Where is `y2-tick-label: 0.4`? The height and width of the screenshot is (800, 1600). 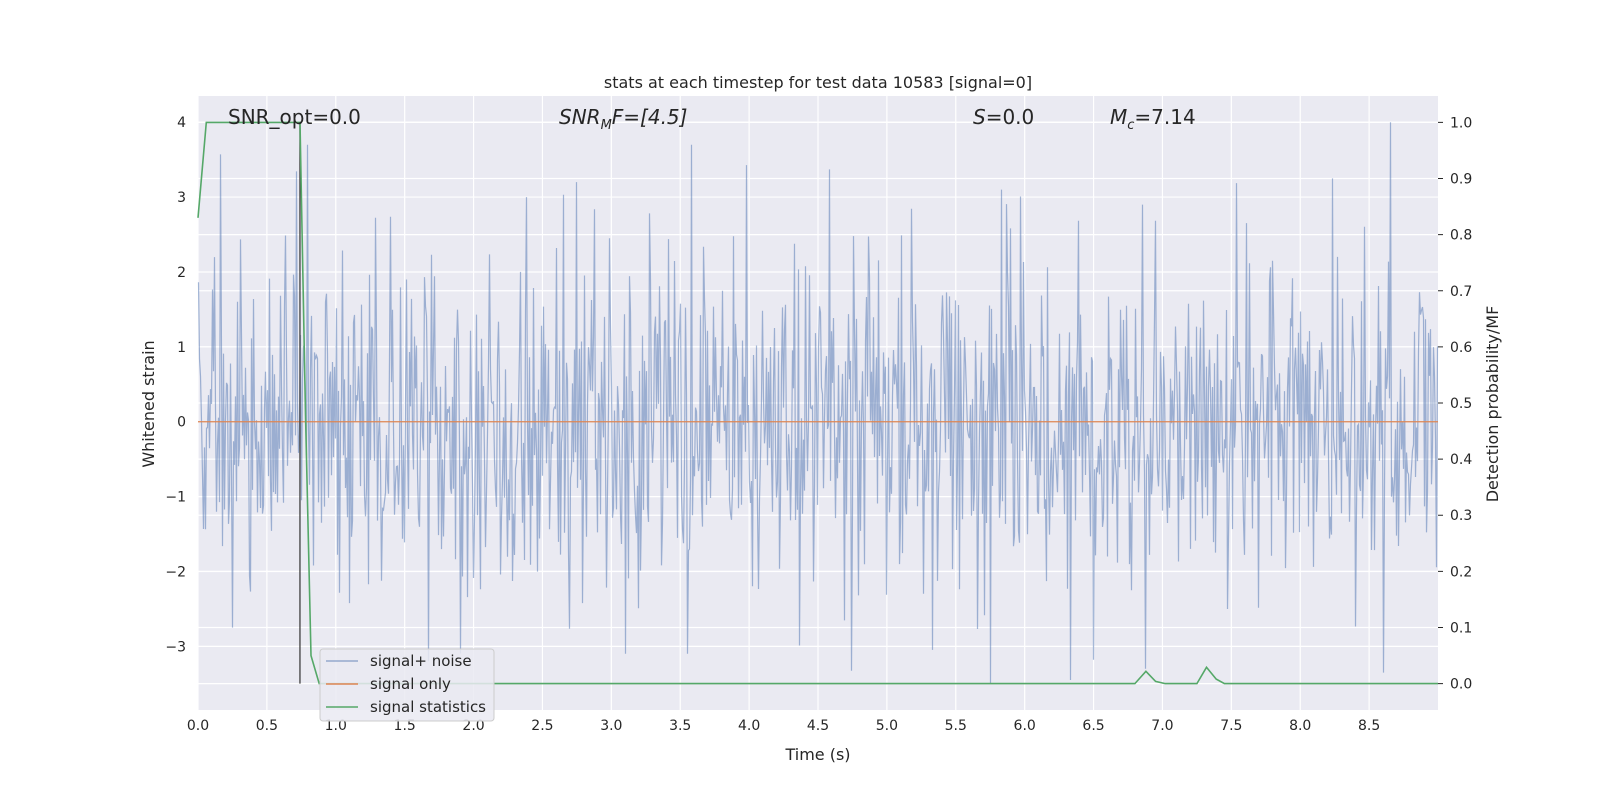
y2-tick-label: 0.4 is located at coordinates (1461, 460).